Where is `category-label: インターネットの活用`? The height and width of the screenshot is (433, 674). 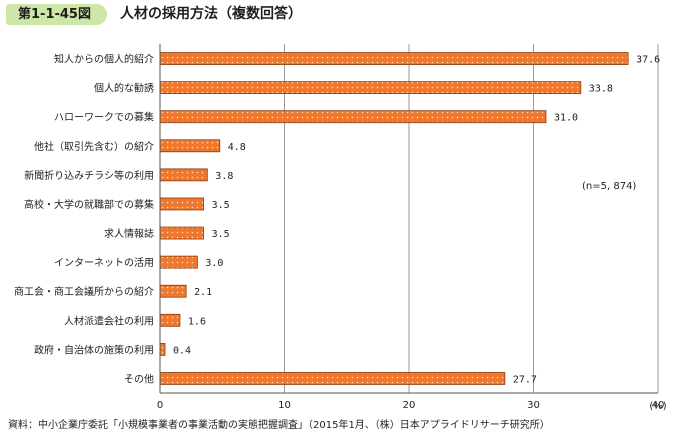 category-label: インターネットの活用 is located at coordinates (104, 263).